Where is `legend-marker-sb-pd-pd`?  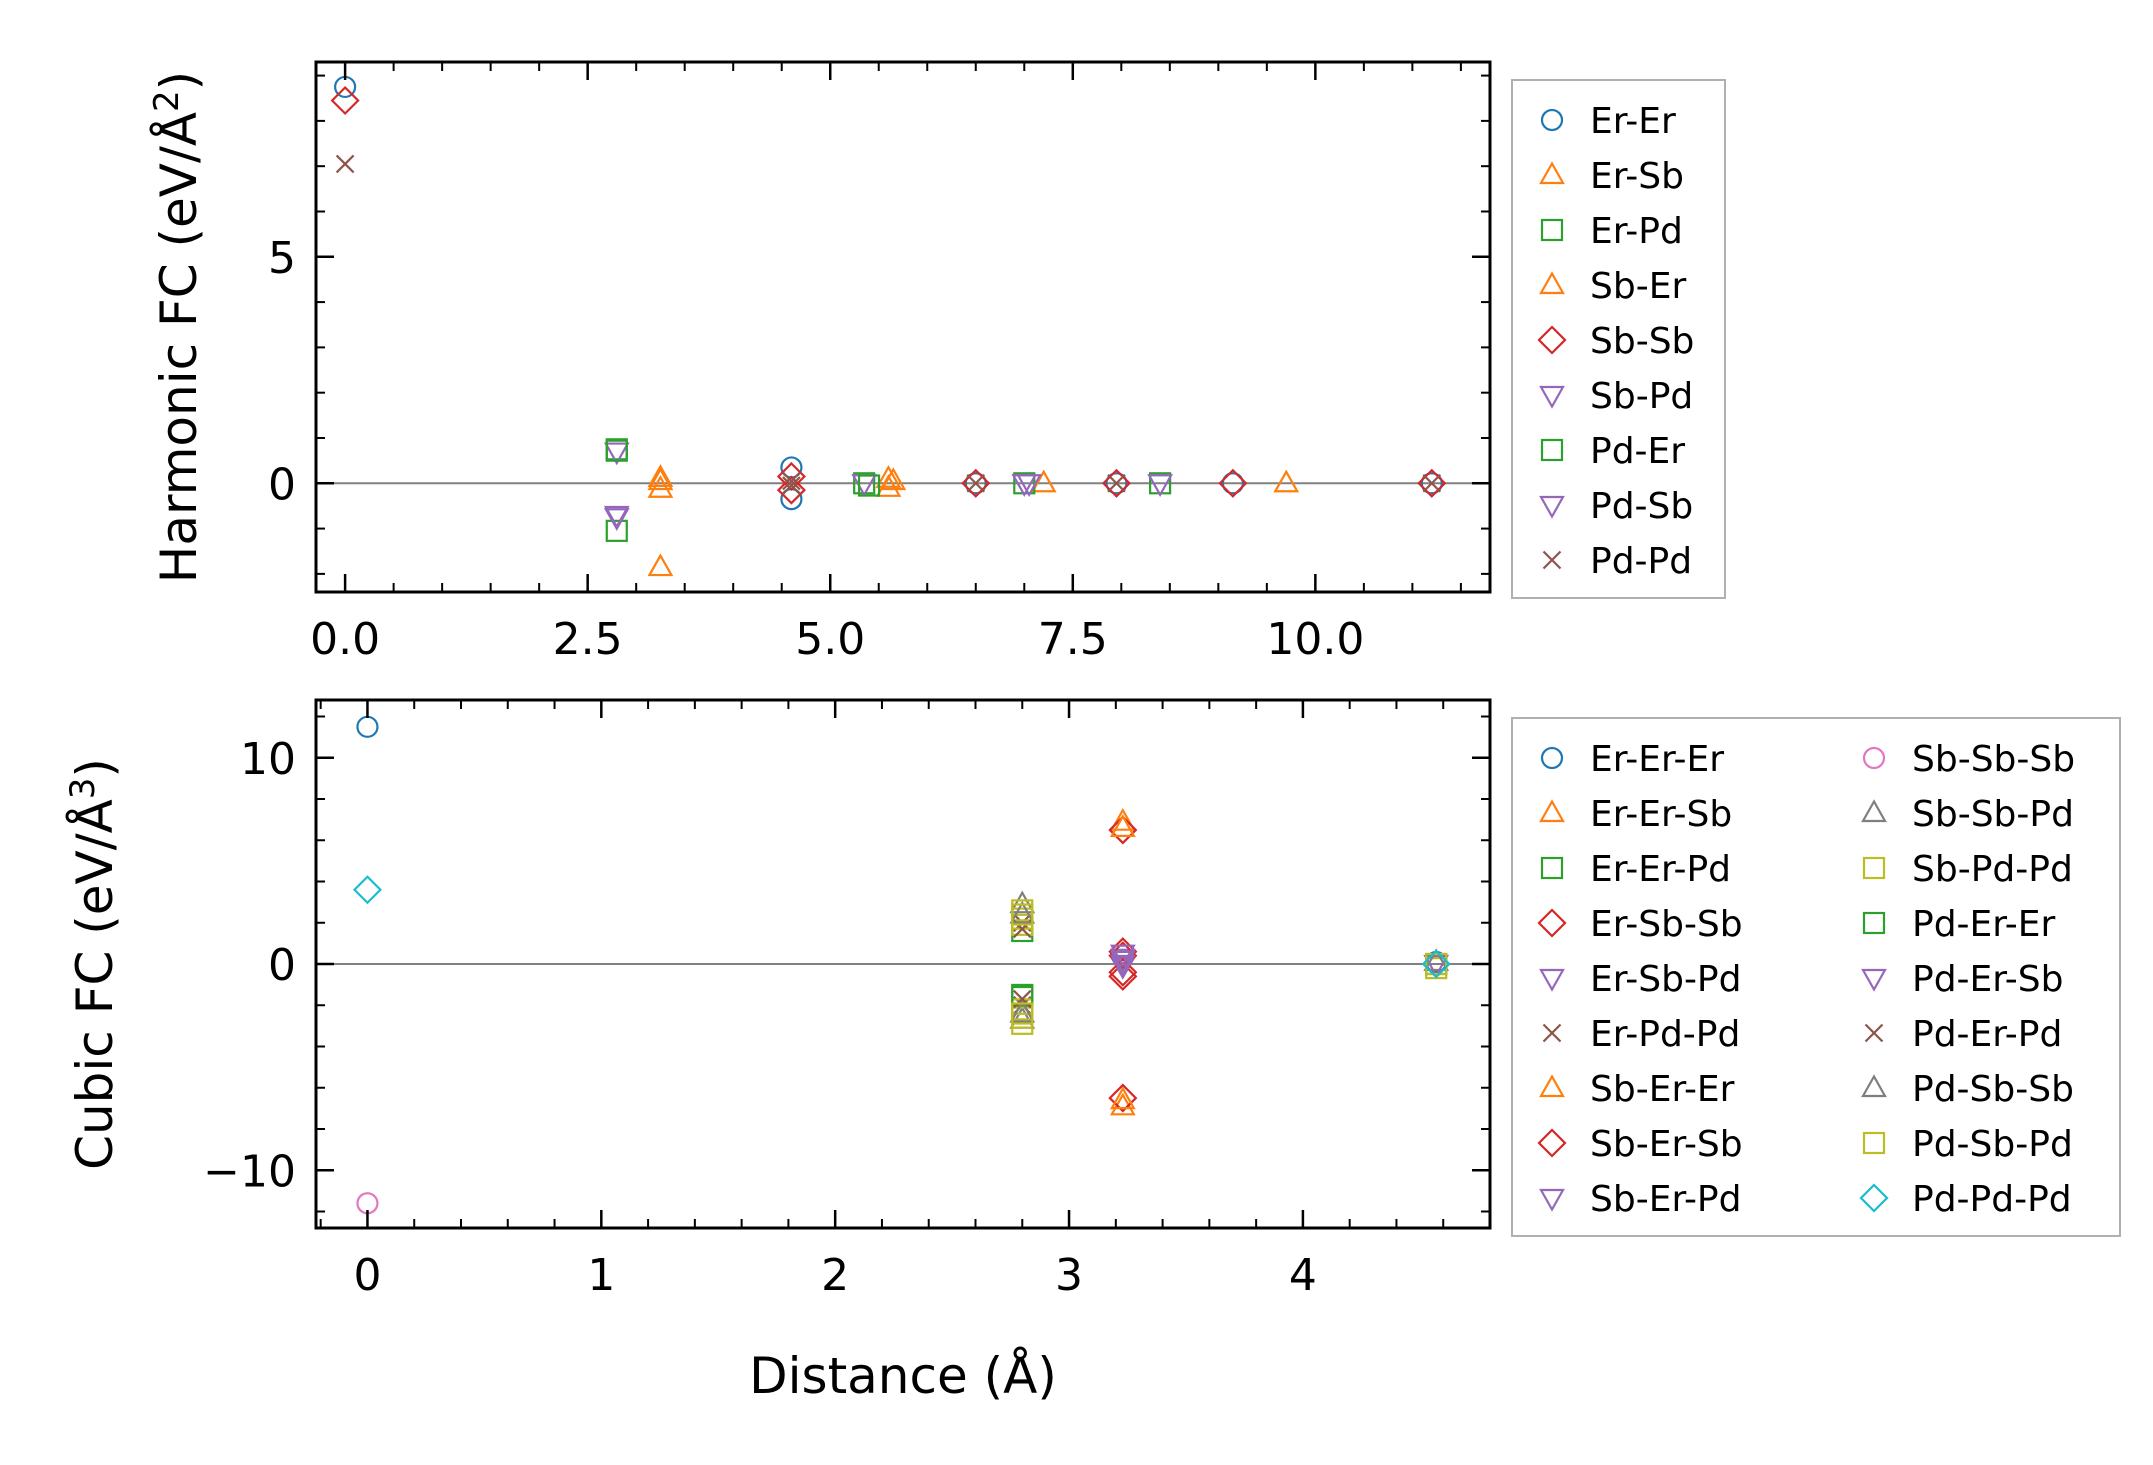
legend-marker-sb-pd-pd is located at coordinates (1874, 868).